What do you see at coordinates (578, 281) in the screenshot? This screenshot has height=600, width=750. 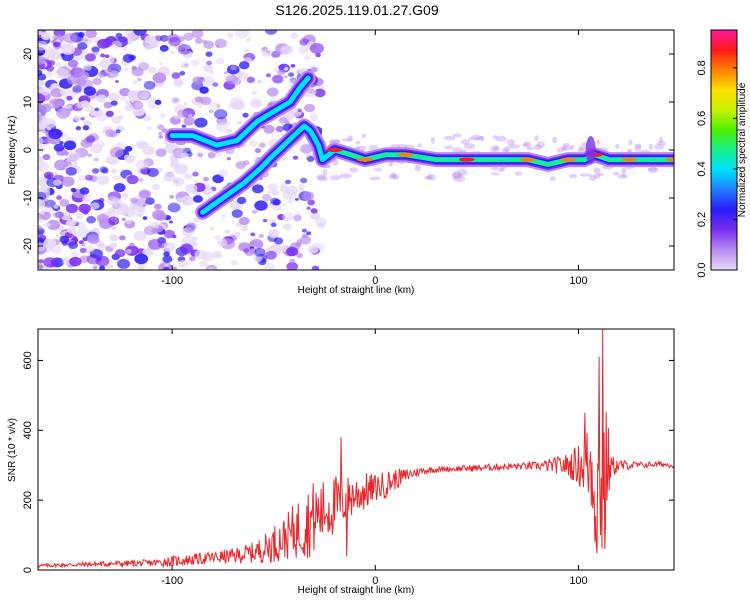 I see `spectrogram-x-tick-label: 100` at bounding box center [578, 281].